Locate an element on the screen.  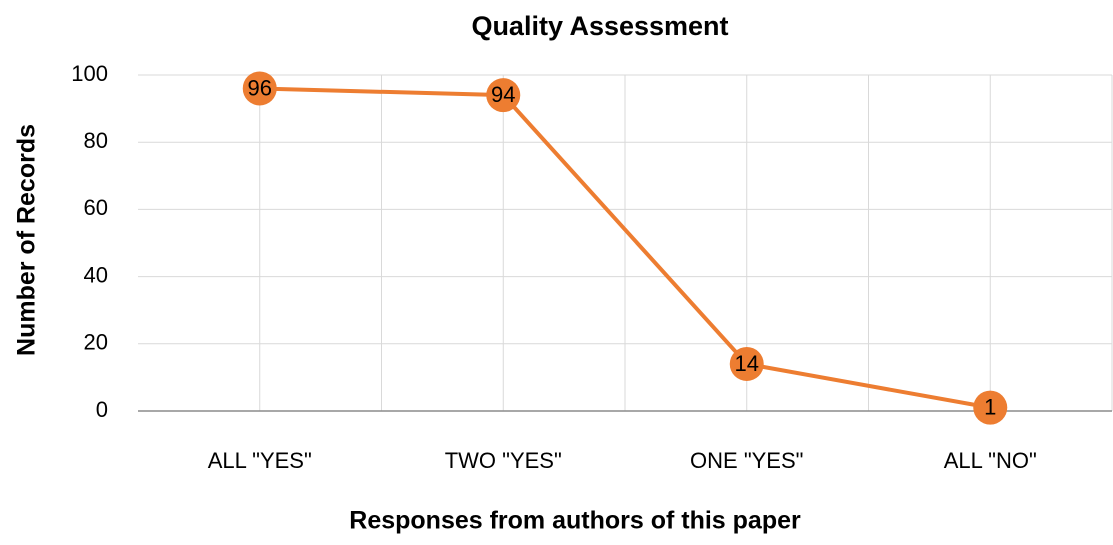
x-tick-label: ONE "YES" is located at coordinates (746, 460).